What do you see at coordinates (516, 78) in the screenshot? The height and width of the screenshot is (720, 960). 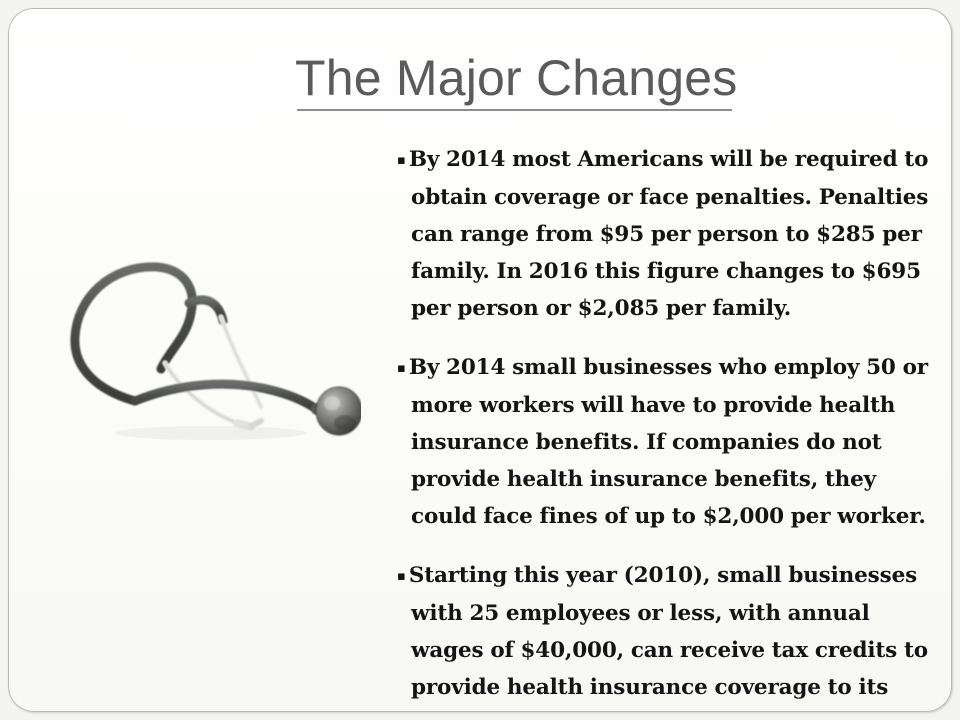 I see `page-title: The Major Changes` at bounding box center [516, 78].